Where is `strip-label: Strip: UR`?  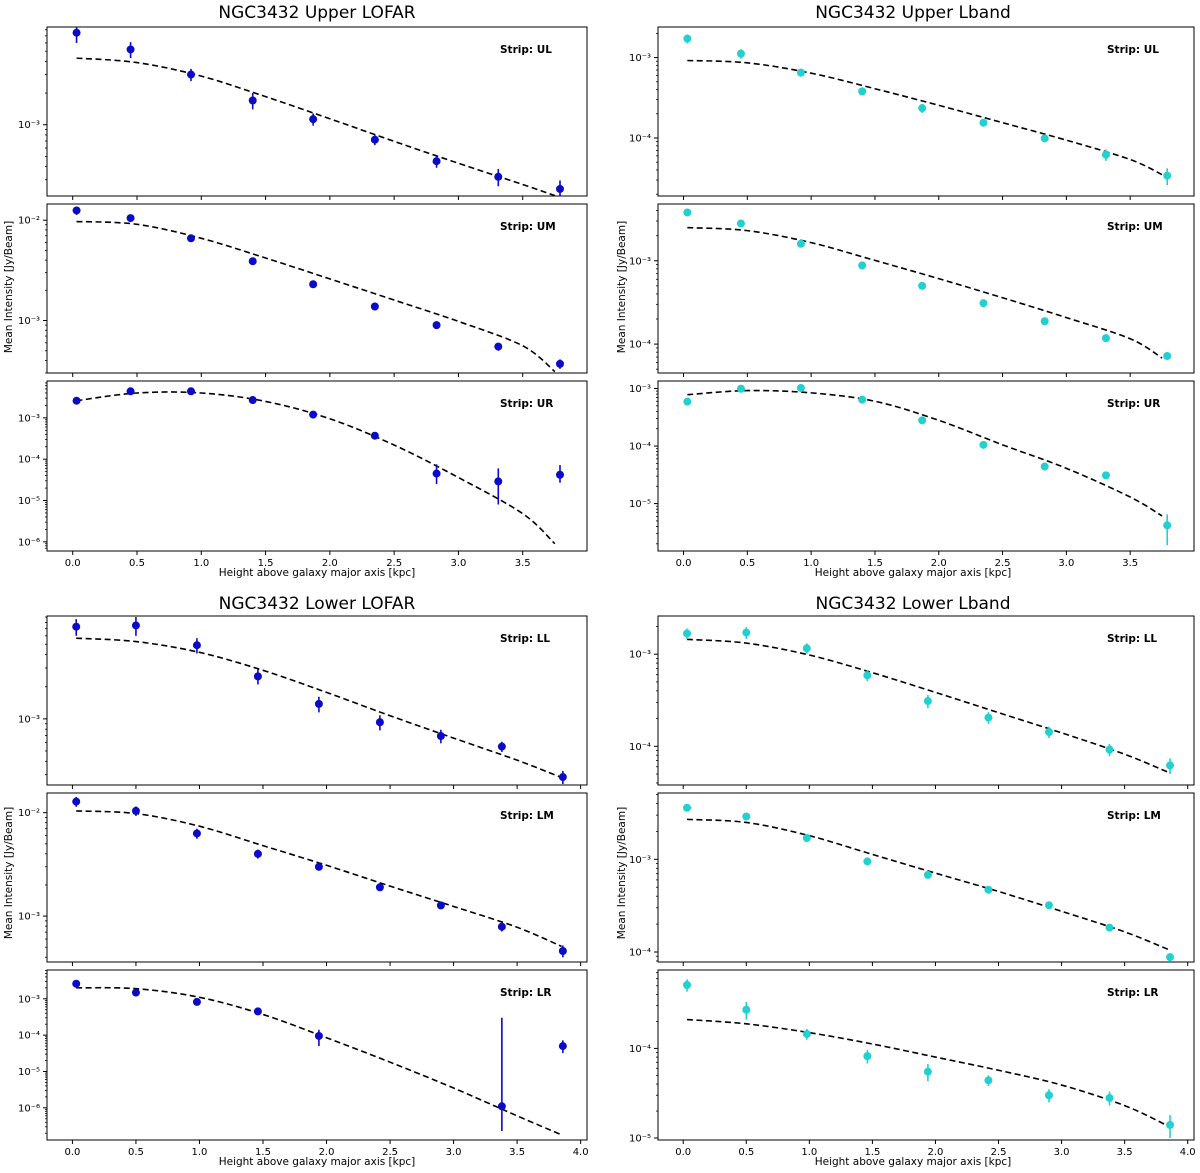 strip-label: Strip: UR is located at coordinates (1133, 404).